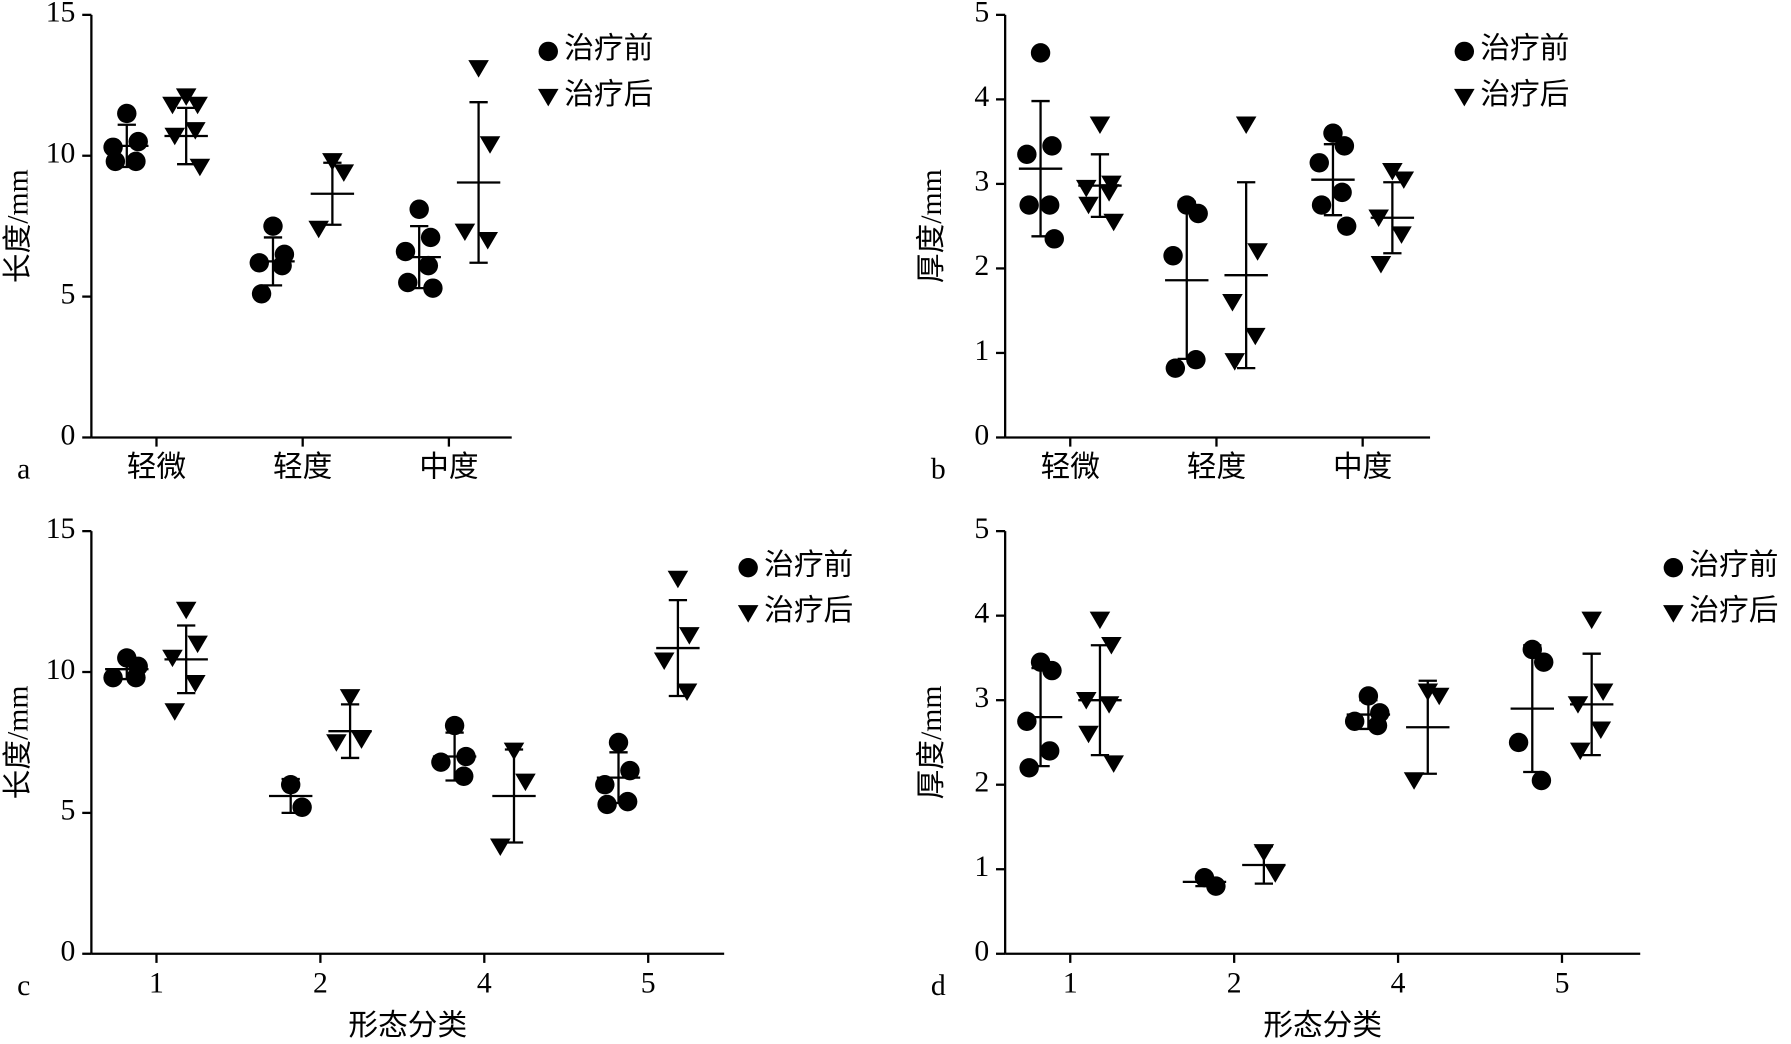 Image resolution: width=1791 pixels, height=1044 pixels. Describe the element at coordinates (981, 182) in the screenshot. I see `y-tick-label: 3` at that location.